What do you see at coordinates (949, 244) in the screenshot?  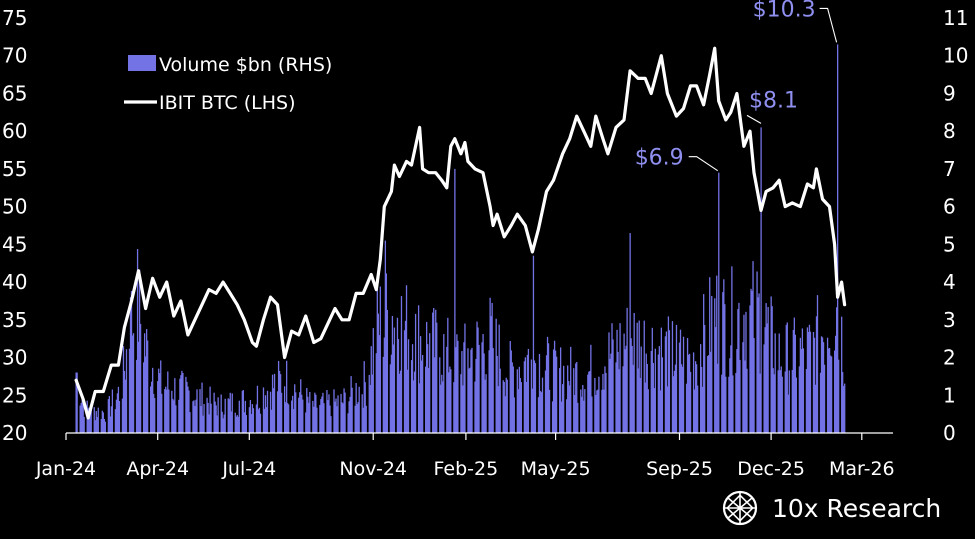 I see `y-right-tick-label: 5` at bounding box center [949, 244].